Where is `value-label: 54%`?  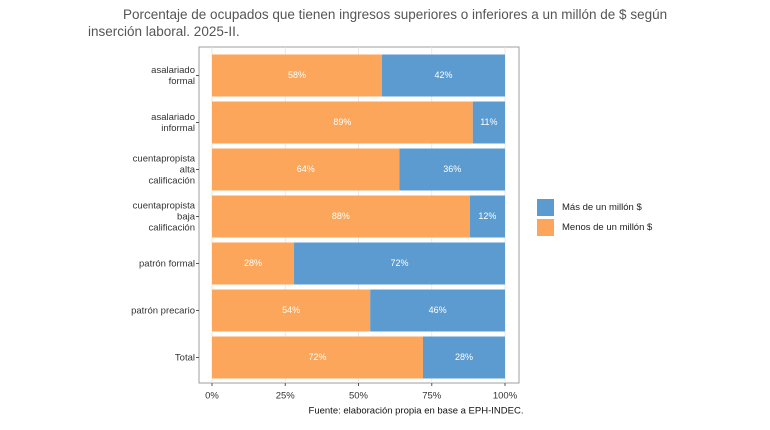
value-label: 54% is located at coordinates (291, 310).